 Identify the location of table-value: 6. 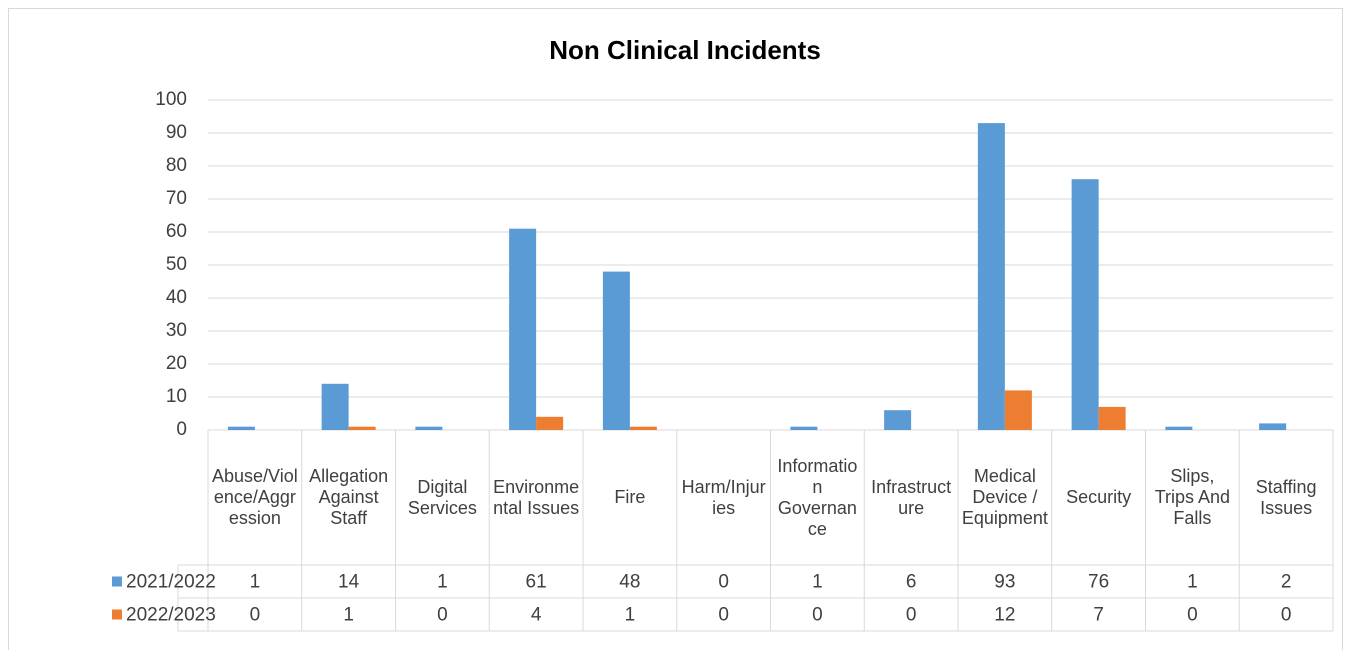
(911, 582).